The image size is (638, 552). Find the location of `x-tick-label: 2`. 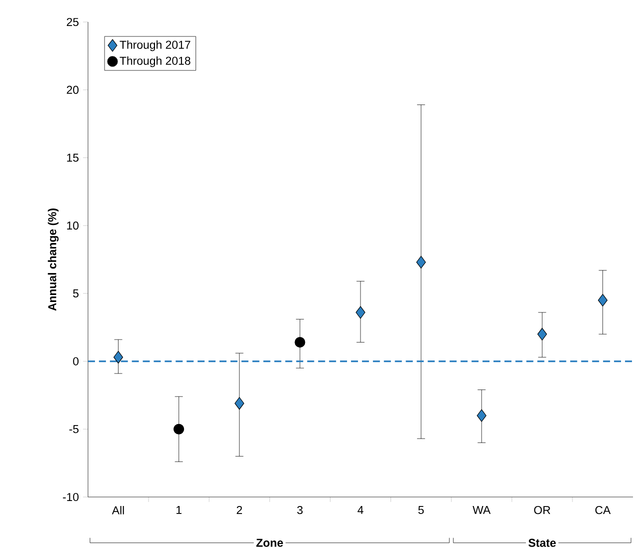

x-tick-label: 2 is located at coordinates (239, 510).